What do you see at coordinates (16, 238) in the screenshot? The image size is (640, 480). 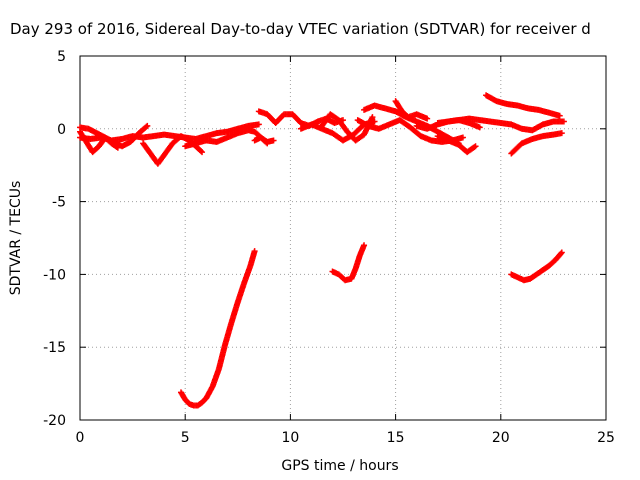 I see `y-axis-label: SDTVAR / TECUs` at bounding box center [16, 238].